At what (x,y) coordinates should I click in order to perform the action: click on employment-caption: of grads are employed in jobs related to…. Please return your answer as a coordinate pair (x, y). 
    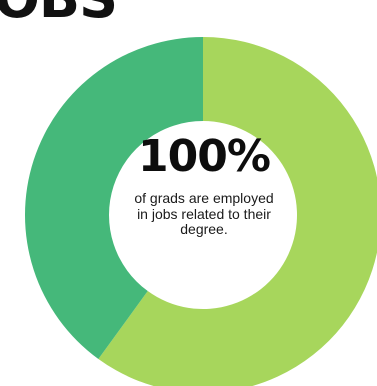
    Looking at the image, I should click on (204, 214).